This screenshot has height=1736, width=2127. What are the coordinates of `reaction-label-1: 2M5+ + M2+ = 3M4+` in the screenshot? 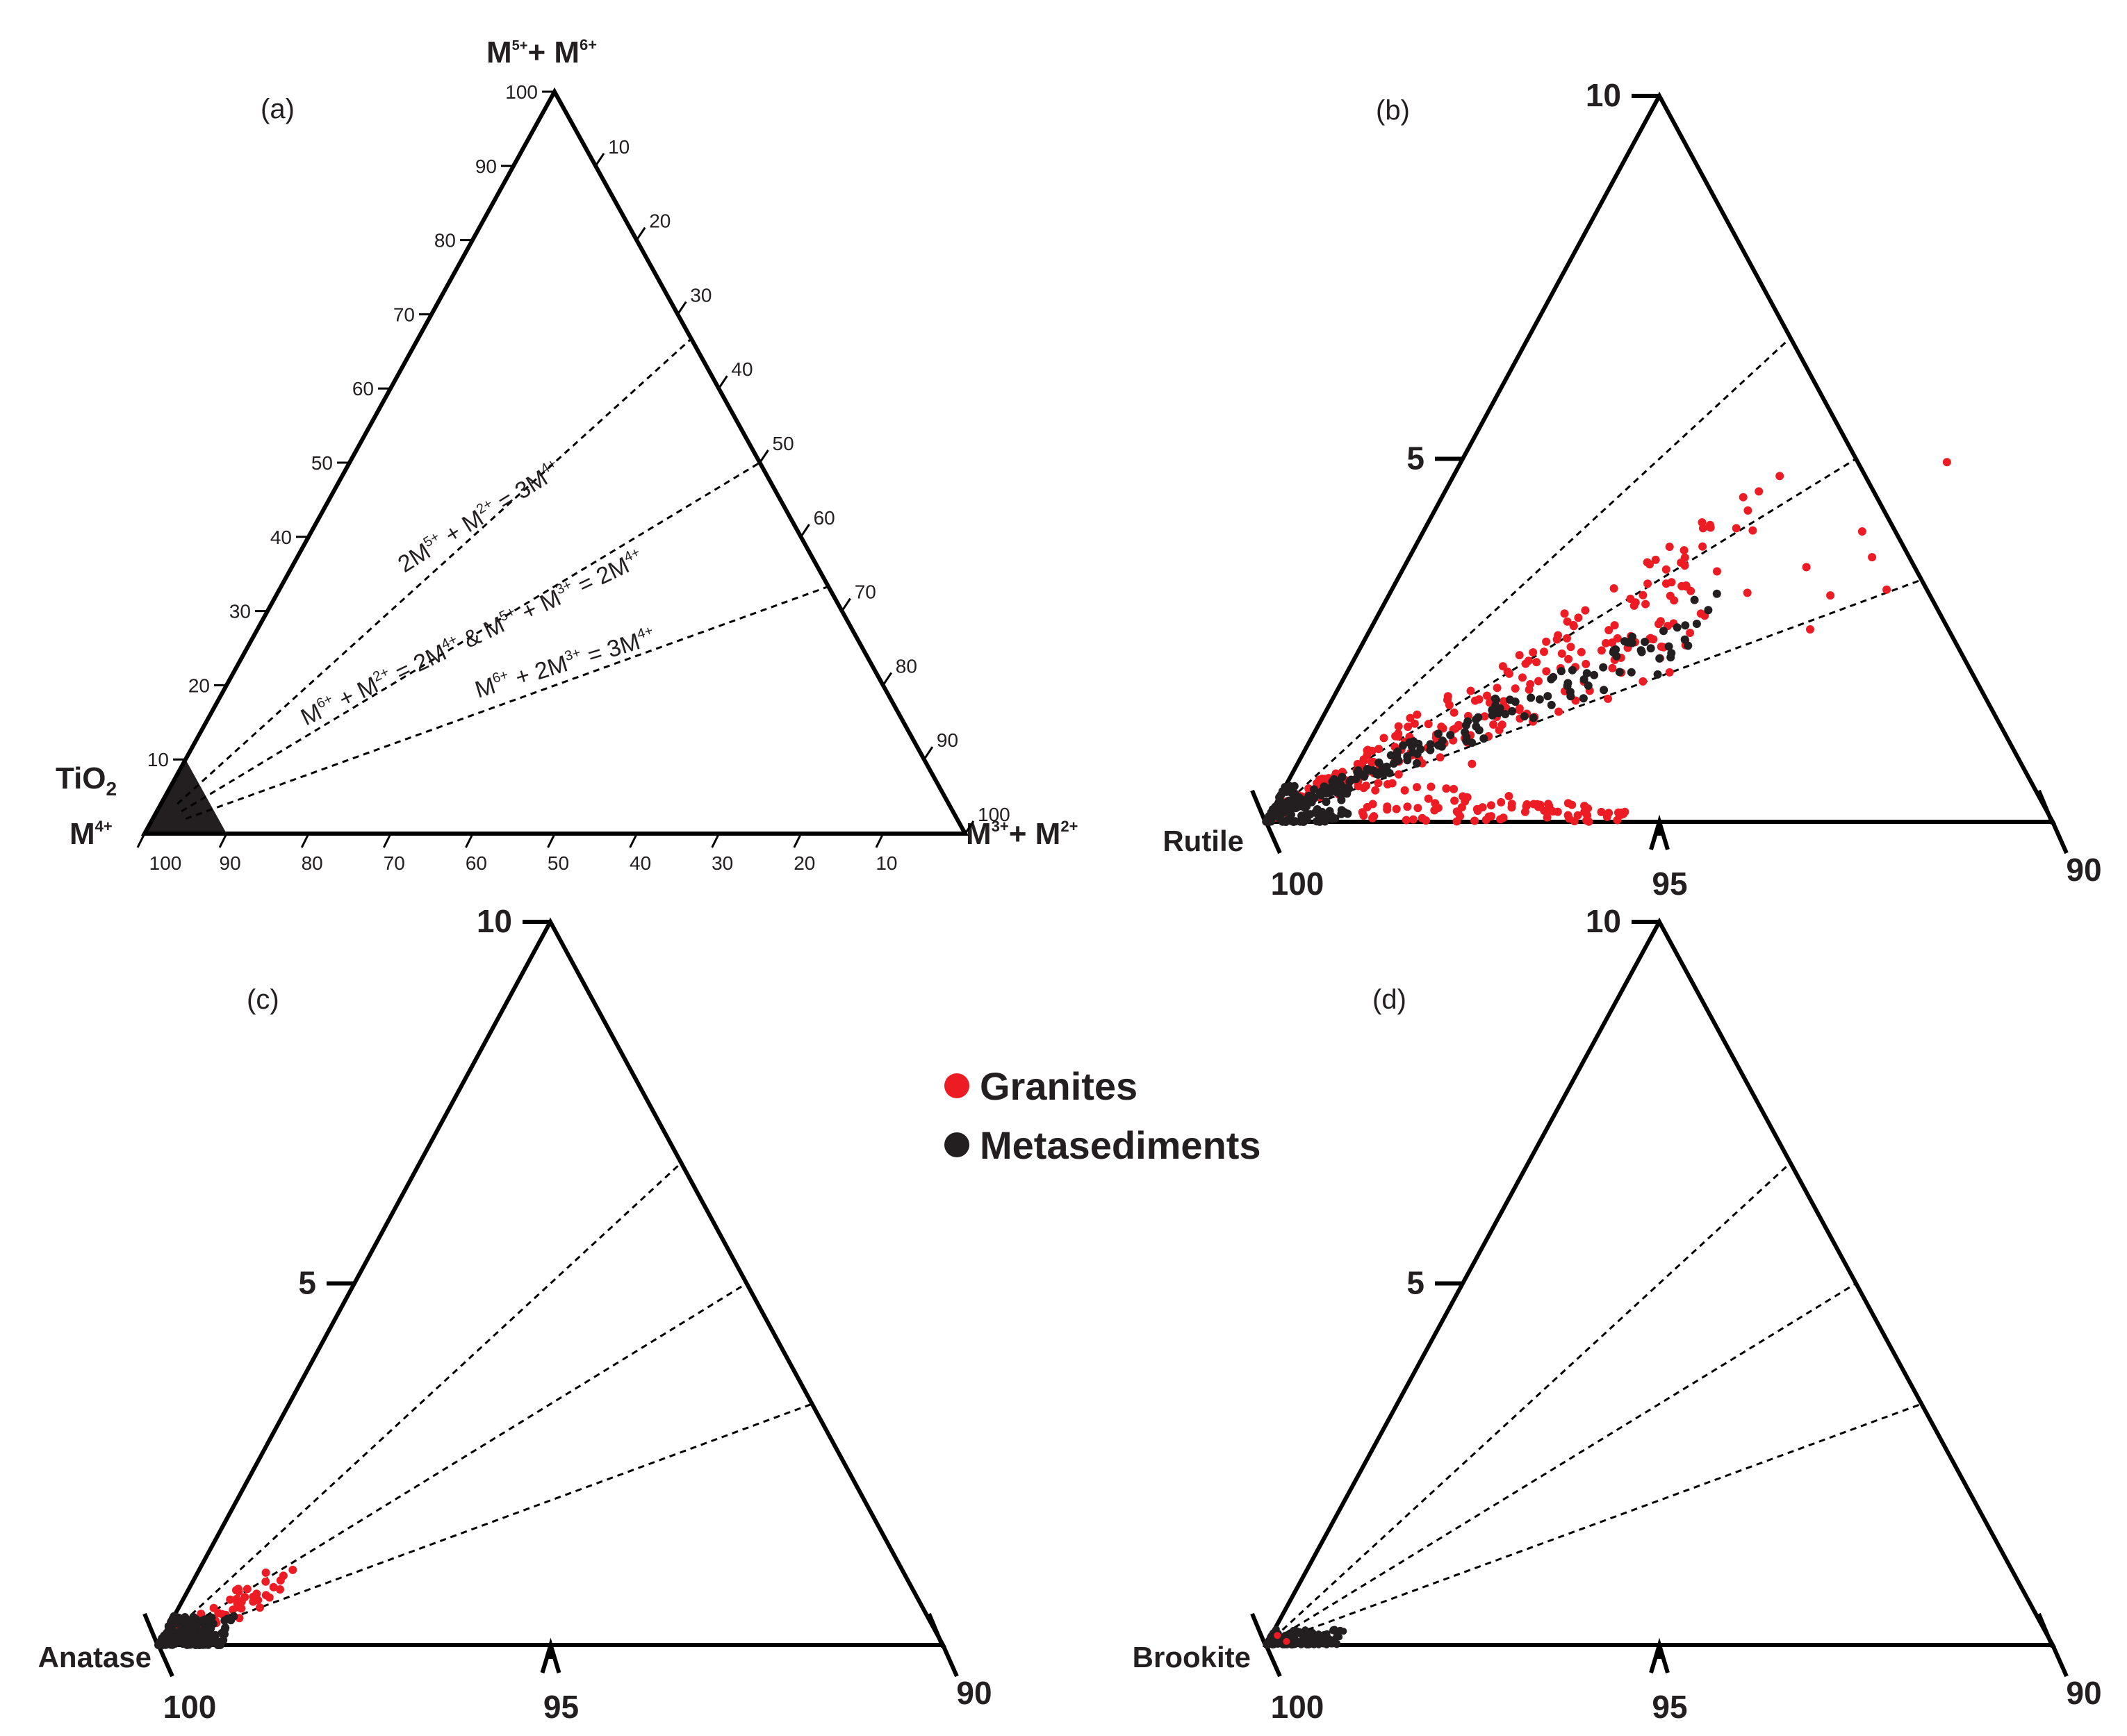 It's located at (479, 516).